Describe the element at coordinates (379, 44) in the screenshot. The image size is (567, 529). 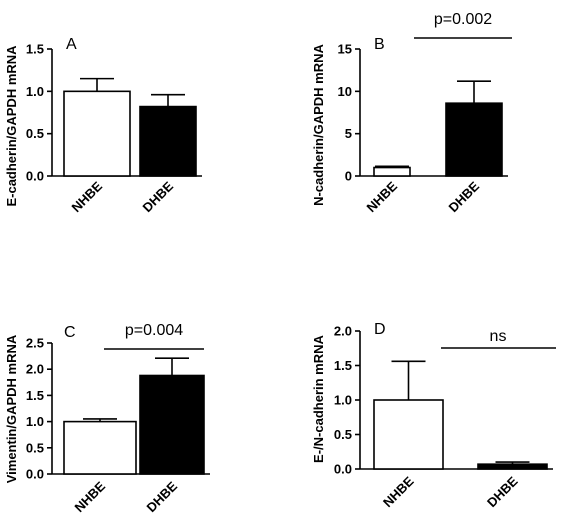
I see `panel-letter: B` at that location.